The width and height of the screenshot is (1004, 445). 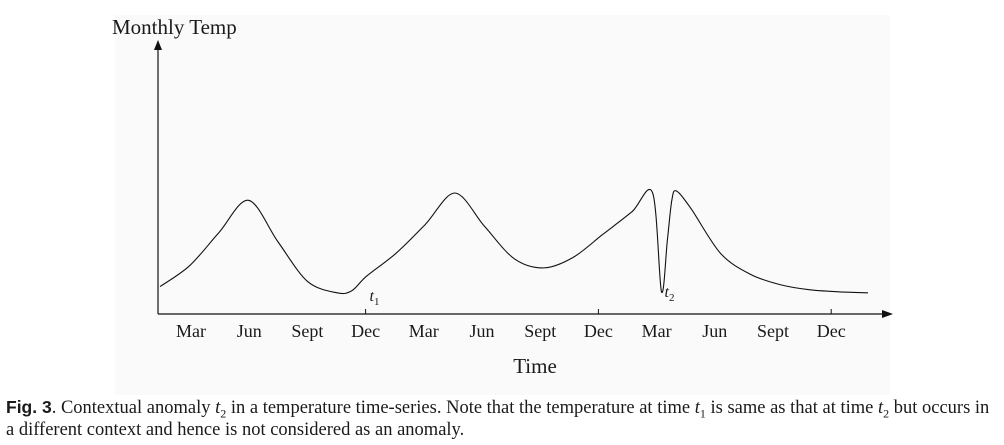 I want to click on annotation-t1: t1, so click(x=375, y=298).